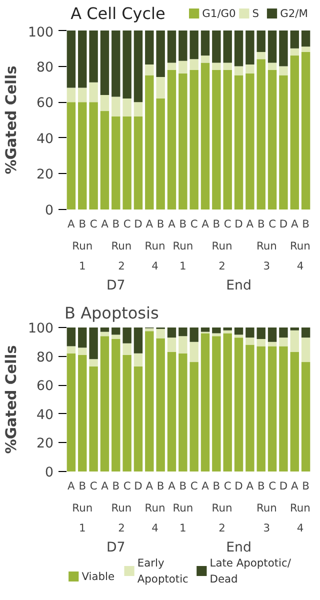 This screenshot has width=320, height=600. Describe the element at coordinates (219, 13) in the screenshot. I see `legend-label: G1/G0` at that location.